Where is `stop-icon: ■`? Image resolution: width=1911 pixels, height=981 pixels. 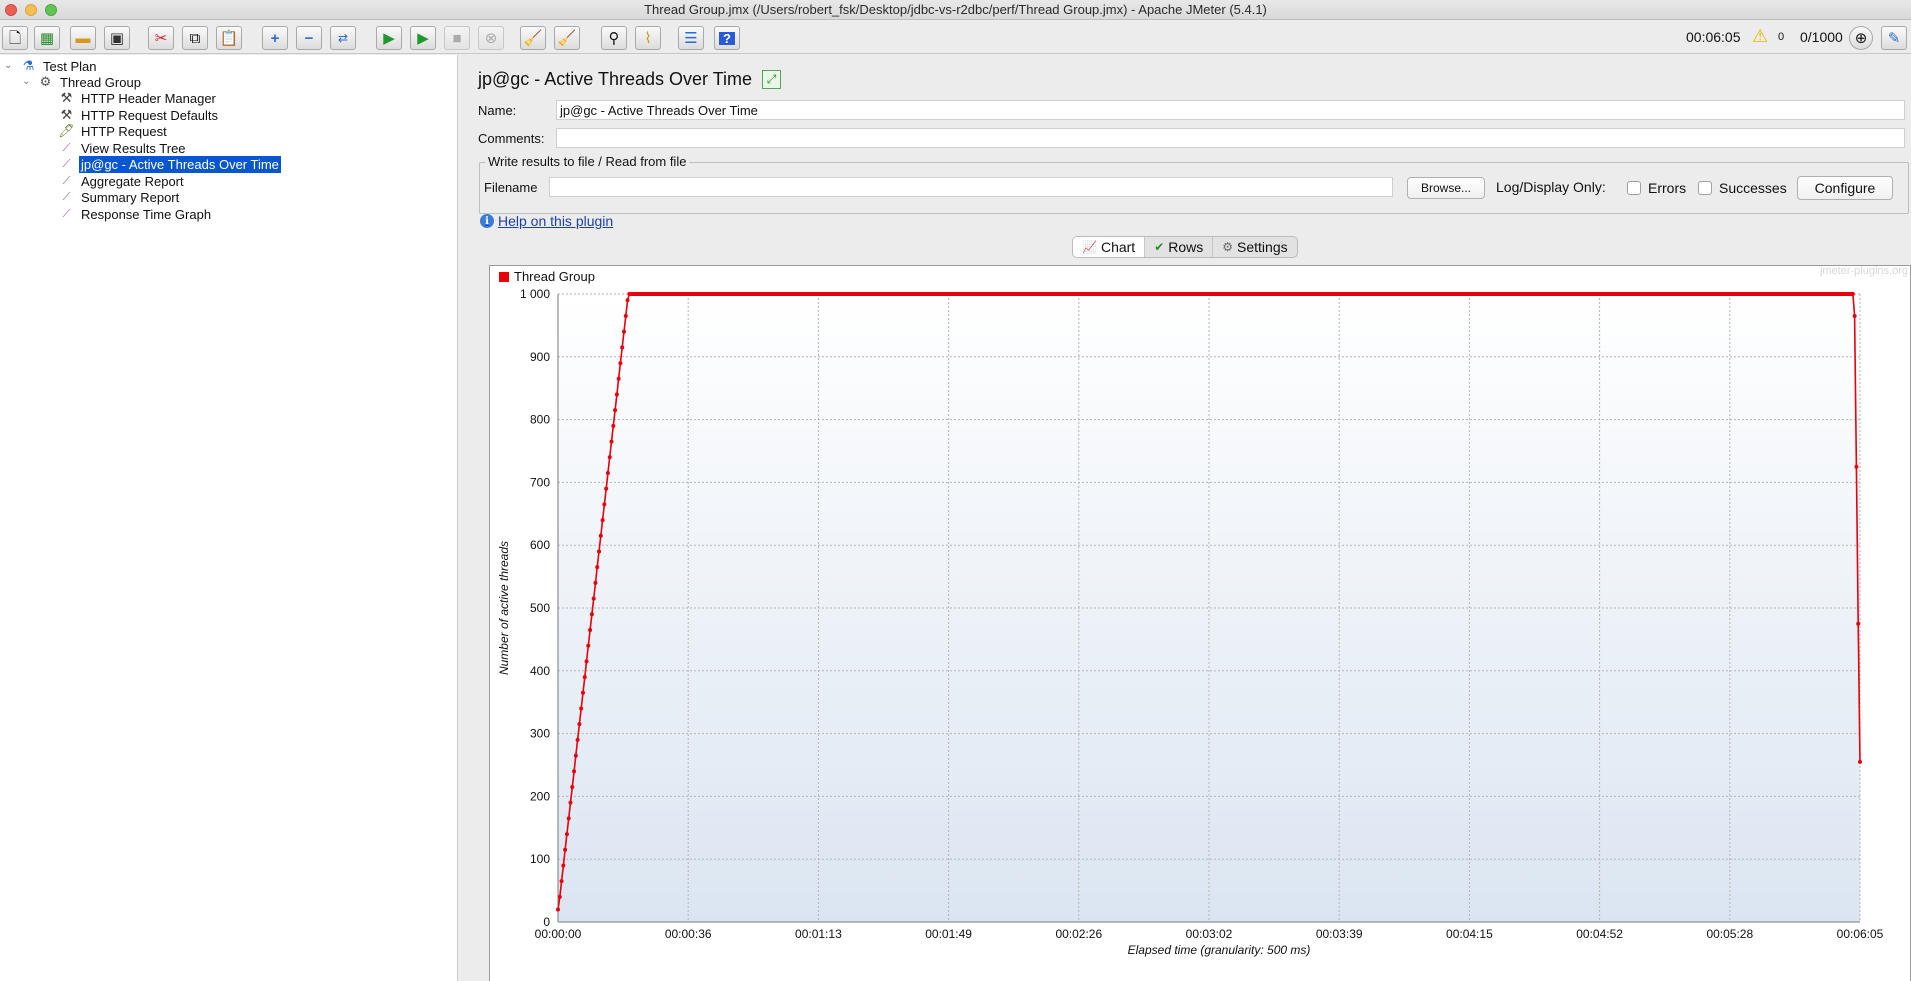 stop-icon: ■ is located at coordinates (457, 38).